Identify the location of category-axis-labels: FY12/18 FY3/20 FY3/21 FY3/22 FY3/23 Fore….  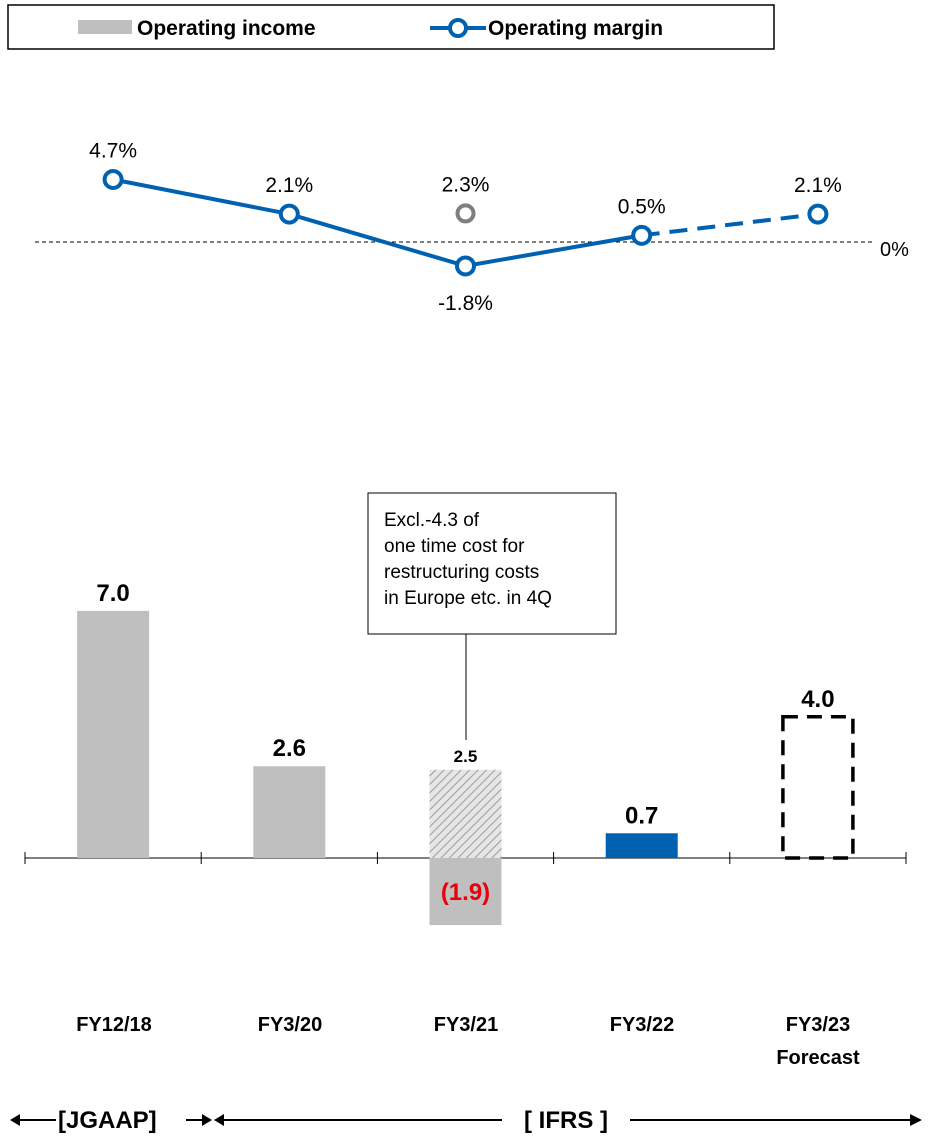
(468, 1041).